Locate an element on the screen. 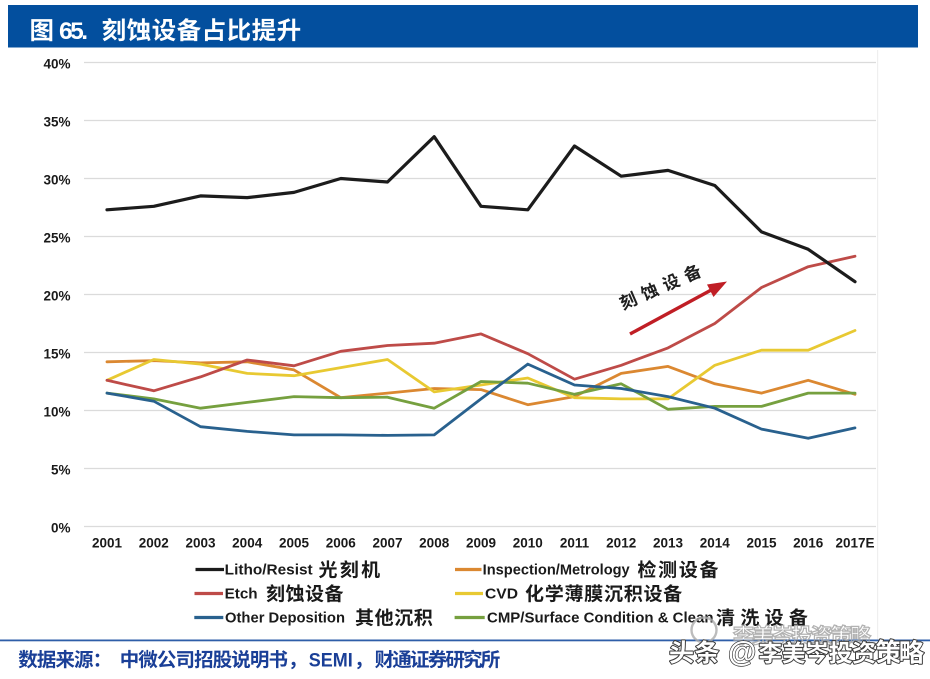 This screenshot has width=930, height=679. svg-text: 35% is located at coordinates (56, 122).